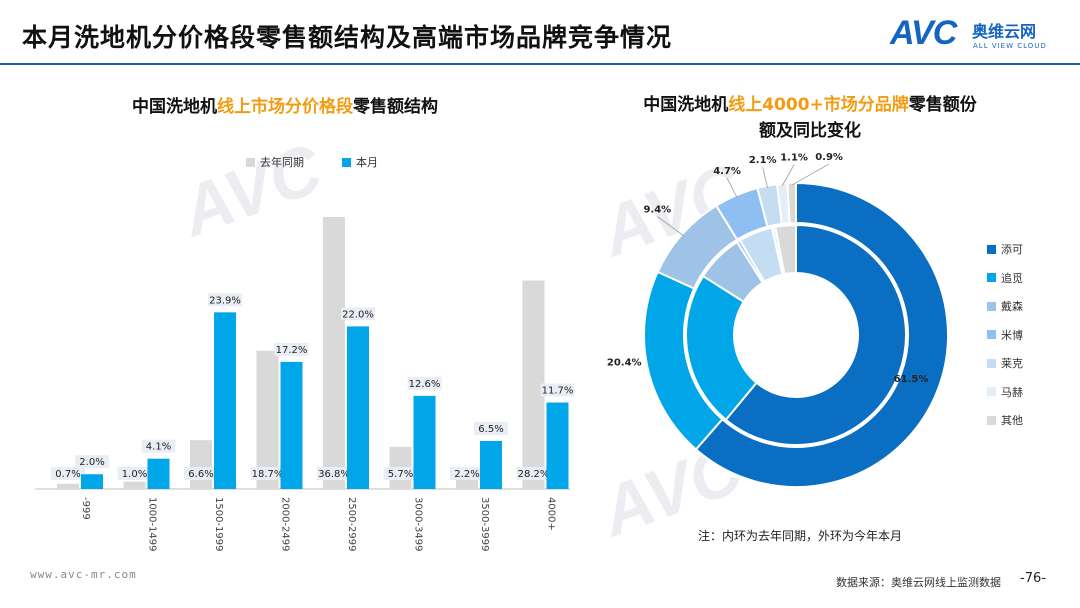 The height and width of the screenshot is (608, 1080). I want to click on donut-legend-item: 其他, so click(1005, 420).